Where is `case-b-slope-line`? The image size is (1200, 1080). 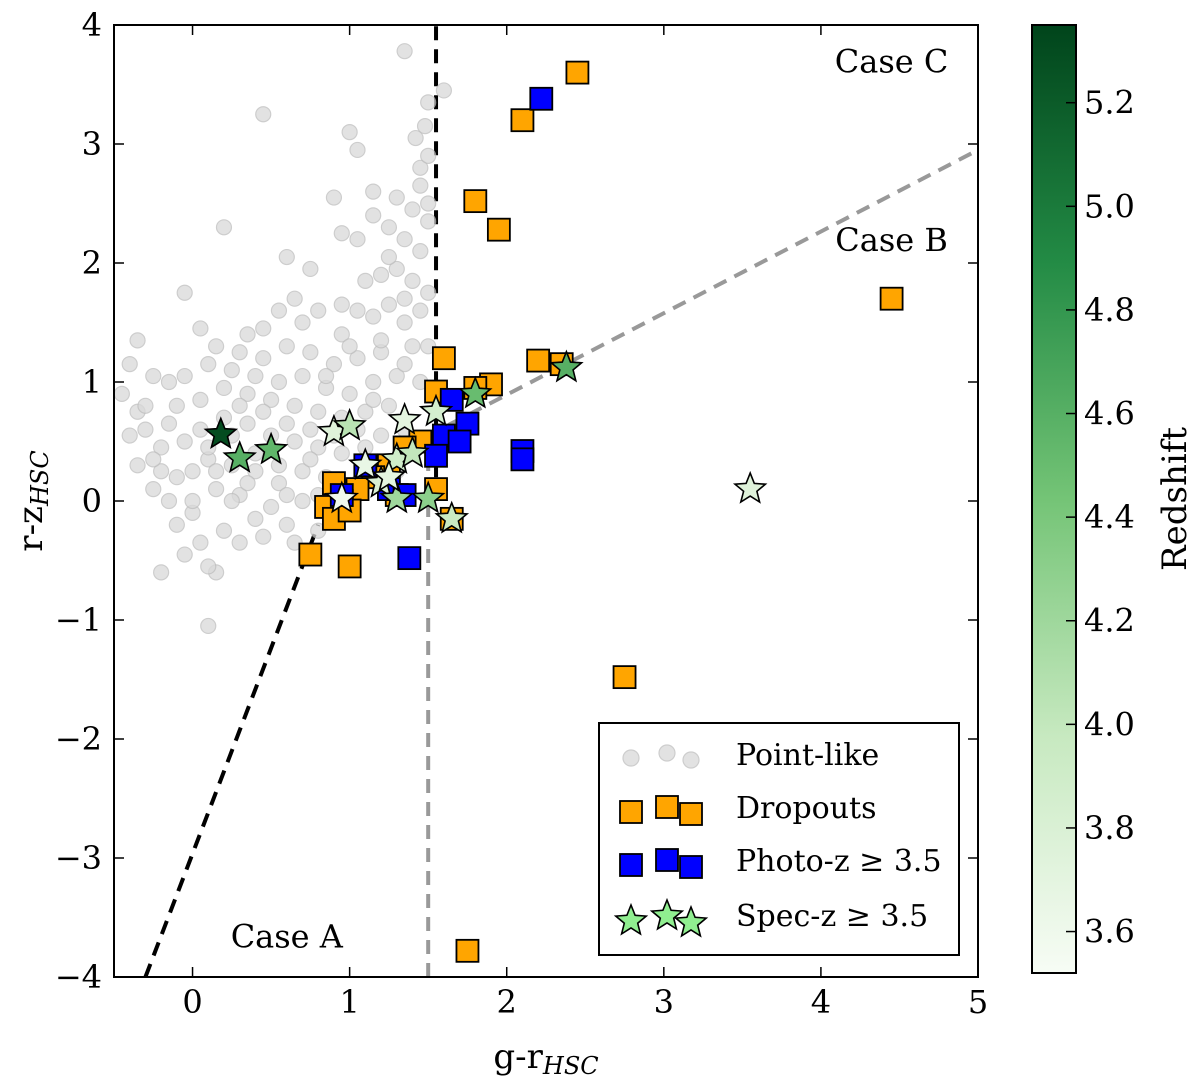 case-b-slope-line is located at coordinates (702, 293).